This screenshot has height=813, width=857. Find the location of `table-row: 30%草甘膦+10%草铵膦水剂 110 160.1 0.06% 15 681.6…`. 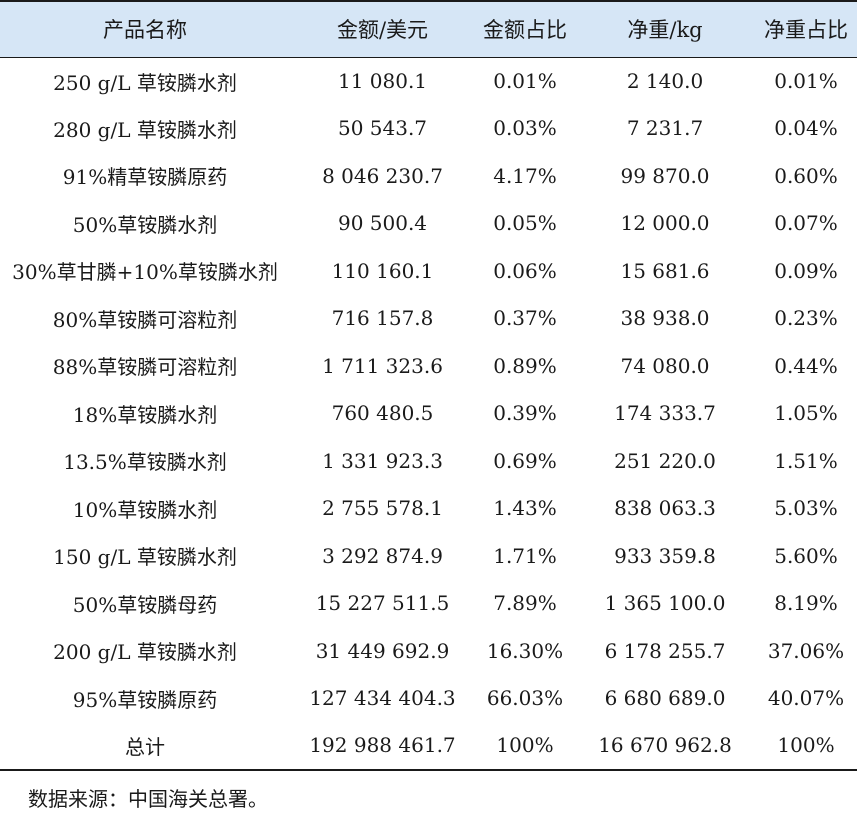

table-row: 30%草甘膦+10%草铵膦水剂 110 160.1 0.06% 15 681.6… is located at coordinates (428, 271).